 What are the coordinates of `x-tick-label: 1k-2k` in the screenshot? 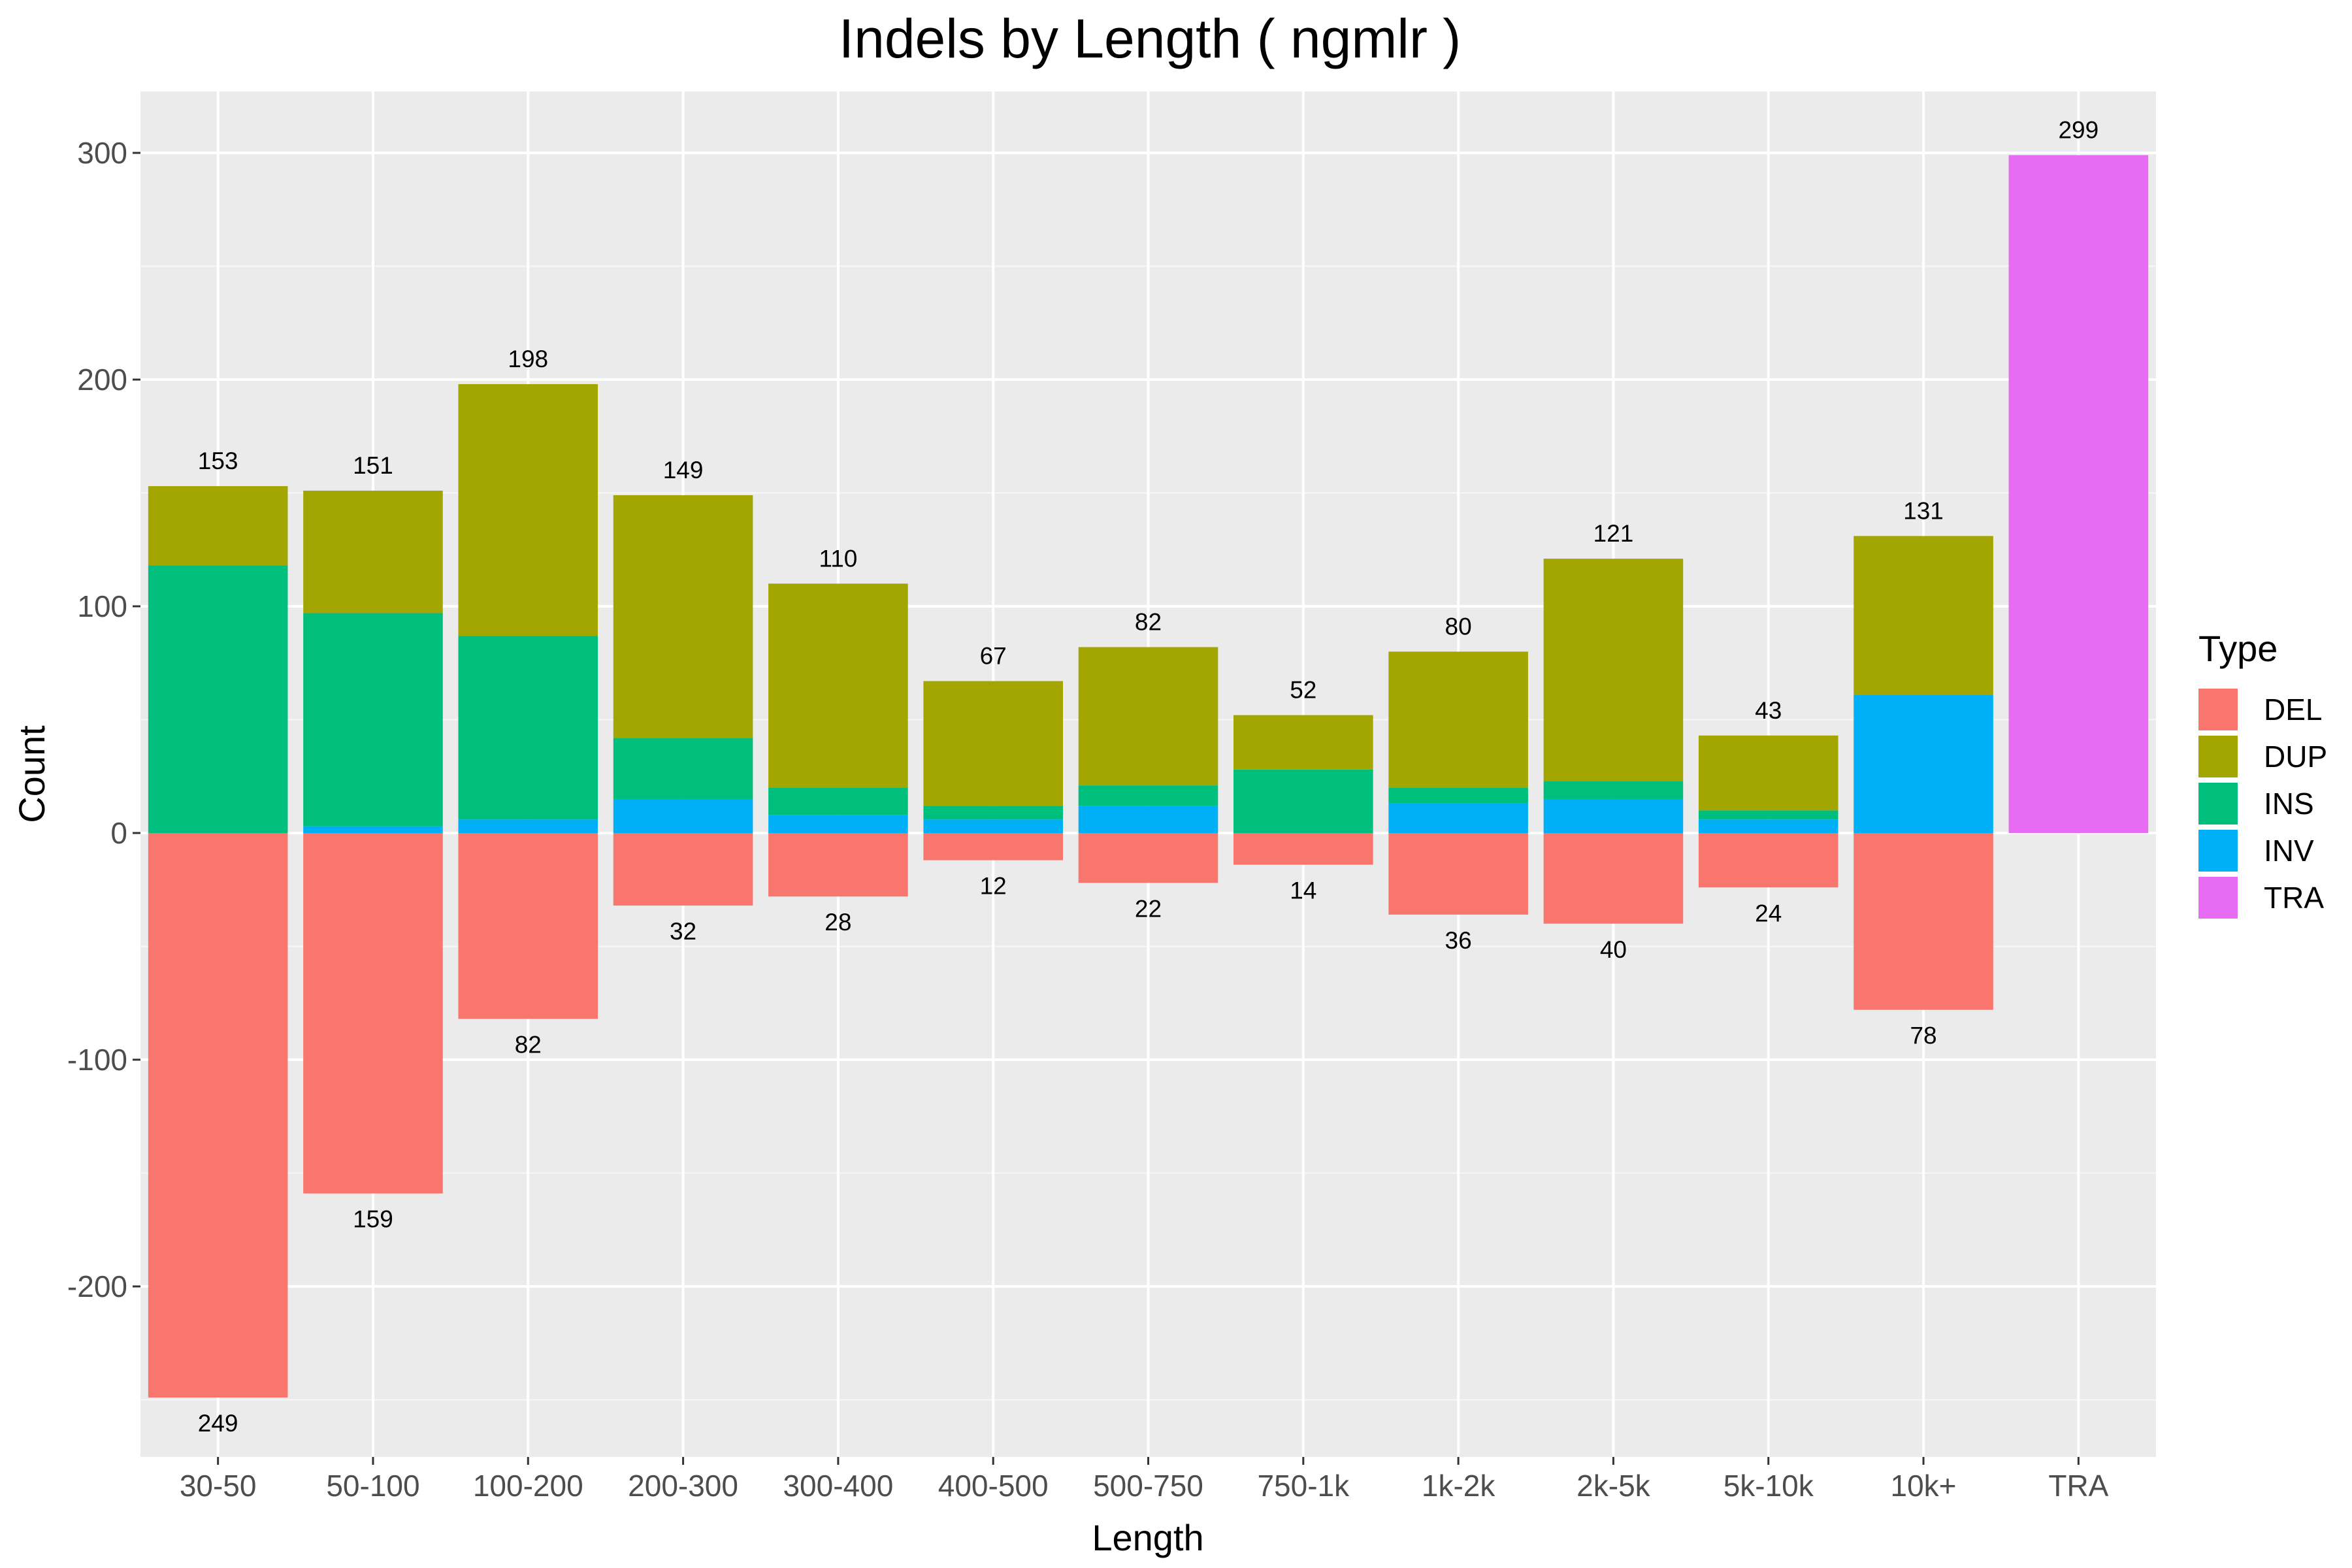 It's located at (1458, 1486).